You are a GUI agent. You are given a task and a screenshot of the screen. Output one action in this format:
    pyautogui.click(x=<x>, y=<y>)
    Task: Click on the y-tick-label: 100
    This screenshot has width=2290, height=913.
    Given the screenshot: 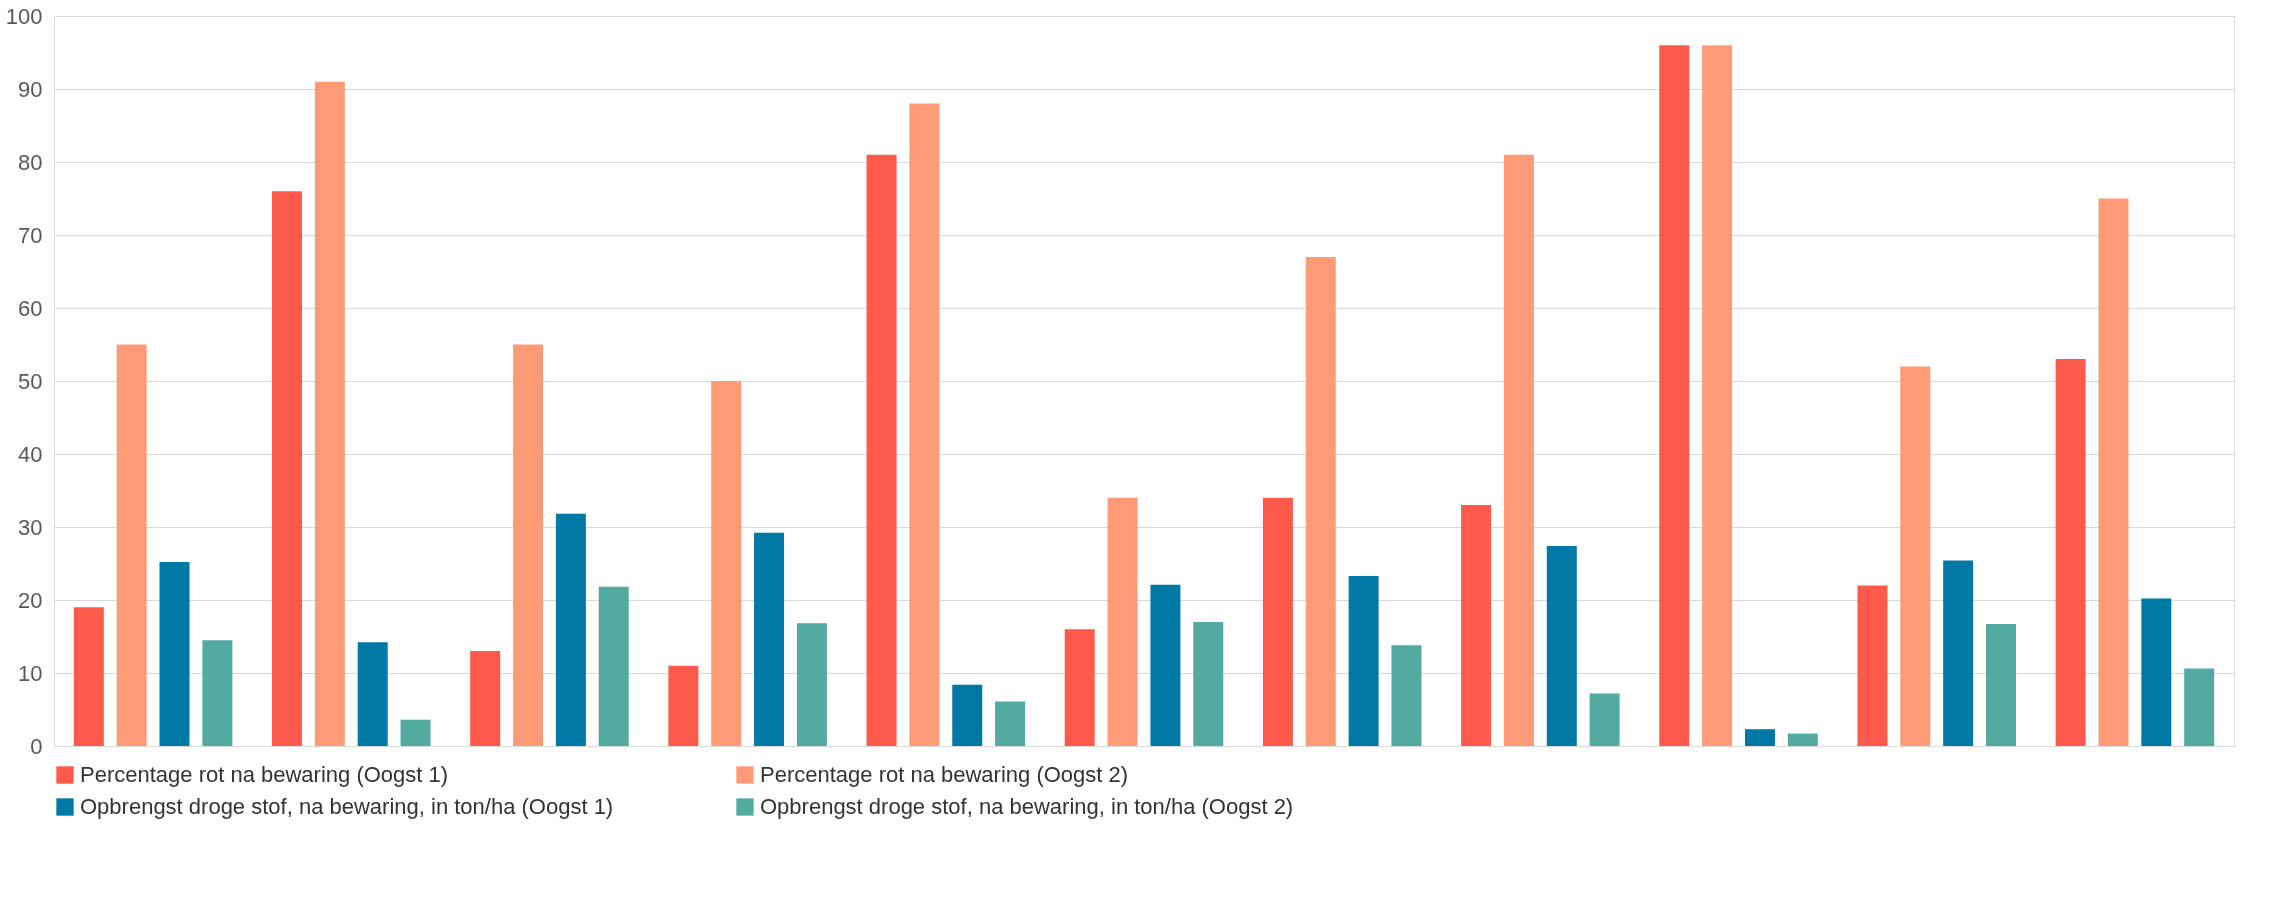 What is the action you would take?
    pyautogui.click(x=24, y=16)
    